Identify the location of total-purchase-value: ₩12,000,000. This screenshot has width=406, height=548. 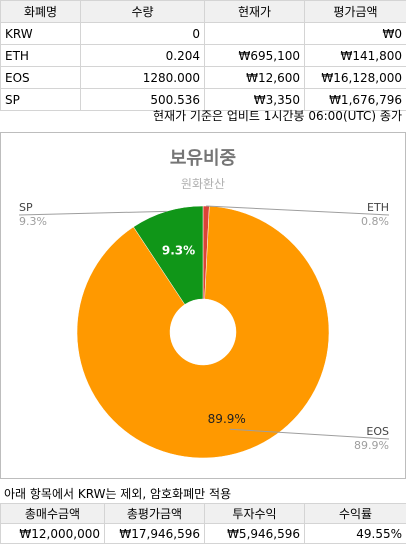
(52, 533).